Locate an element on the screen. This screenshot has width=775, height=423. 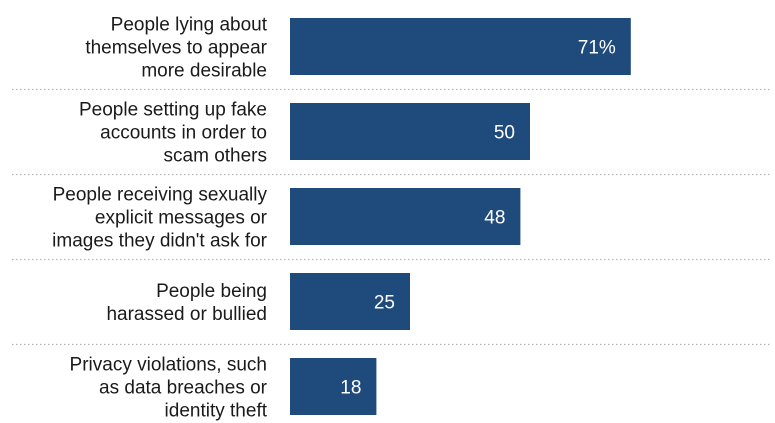
category-label-line: themselves to appear is located at coordinates (176, 48).